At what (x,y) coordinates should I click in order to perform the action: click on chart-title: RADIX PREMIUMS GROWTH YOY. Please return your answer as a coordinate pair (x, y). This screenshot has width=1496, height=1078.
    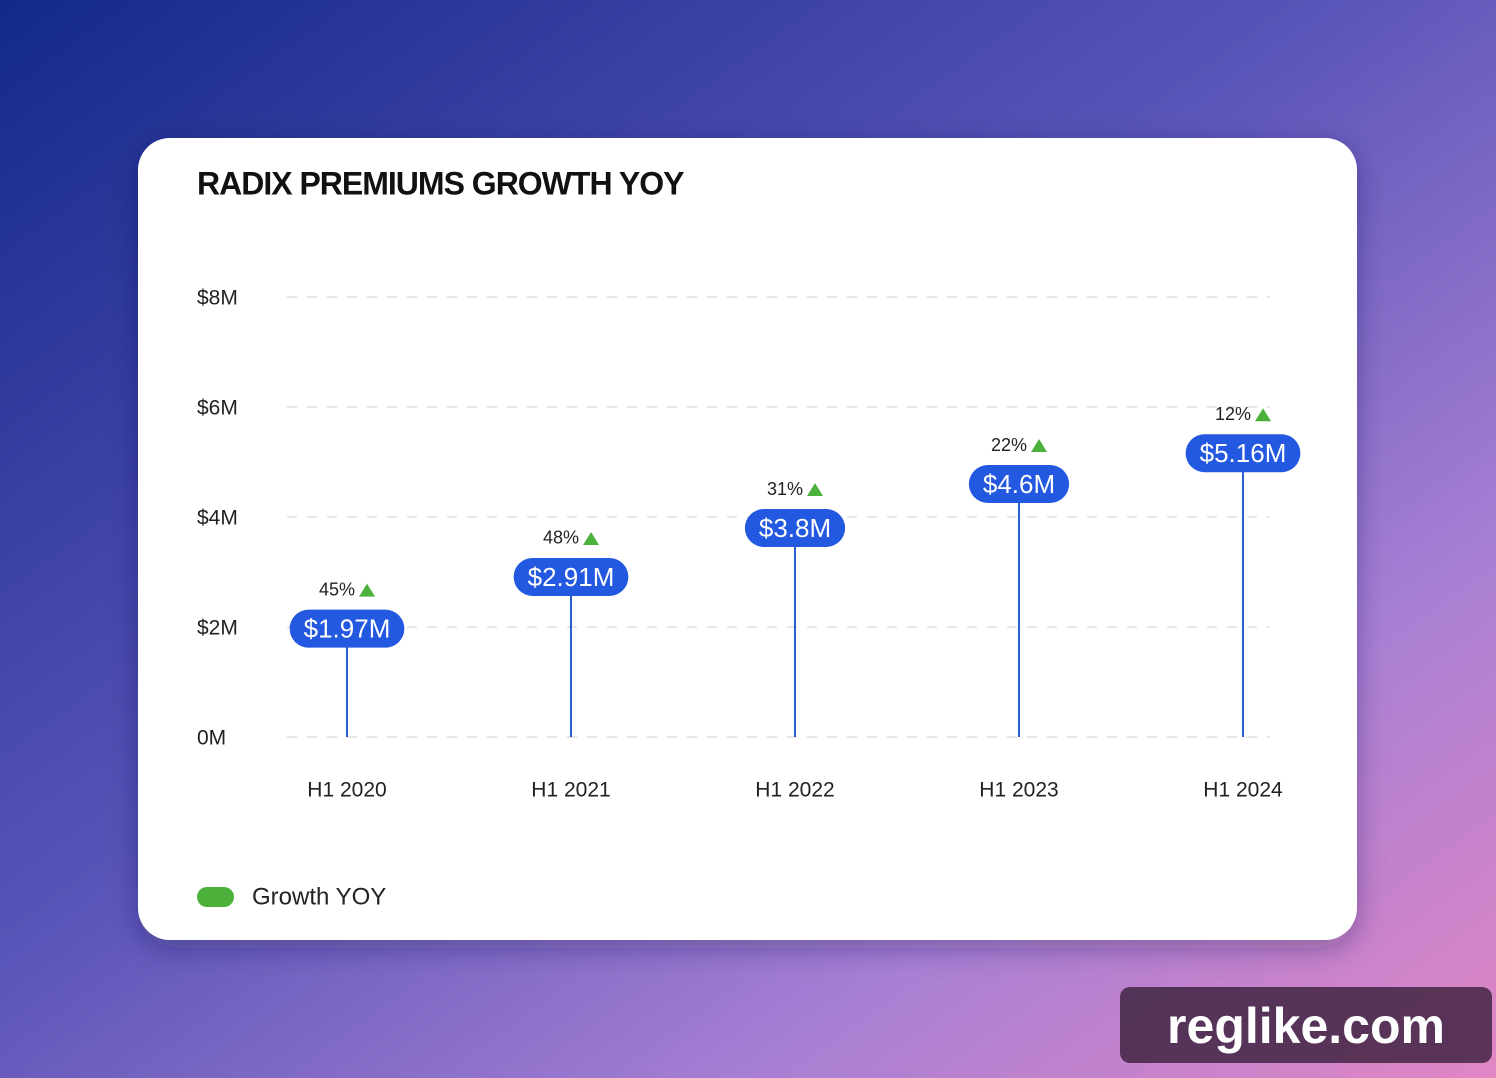
    Looking at the image, I should click on (440, 183).